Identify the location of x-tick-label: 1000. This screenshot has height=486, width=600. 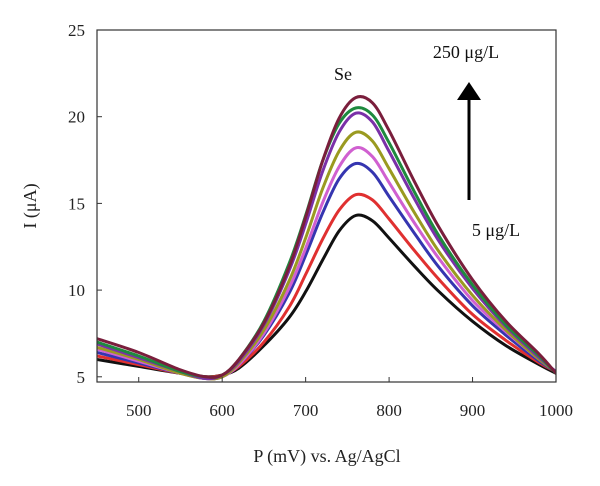
(556, 410).